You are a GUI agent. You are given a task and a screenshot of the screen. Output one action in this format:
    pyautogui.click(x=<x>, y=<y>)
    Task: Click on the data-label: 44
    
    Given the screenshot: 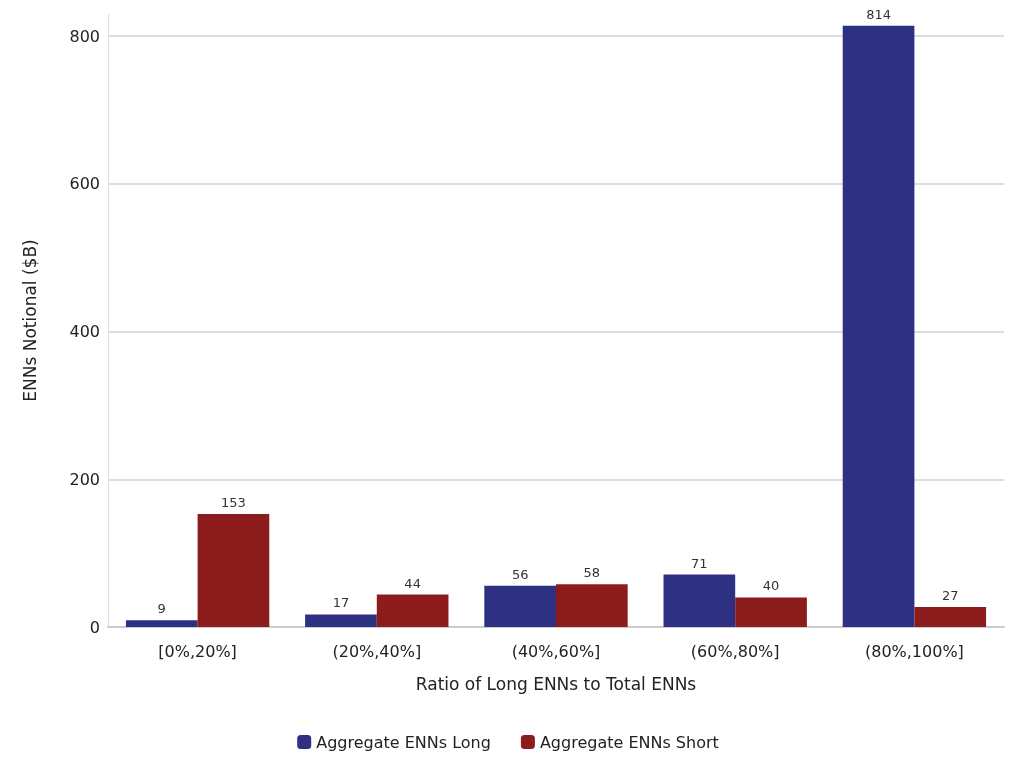 What is the action you would take?
    pyautogui.click(x=412, y=583)
    